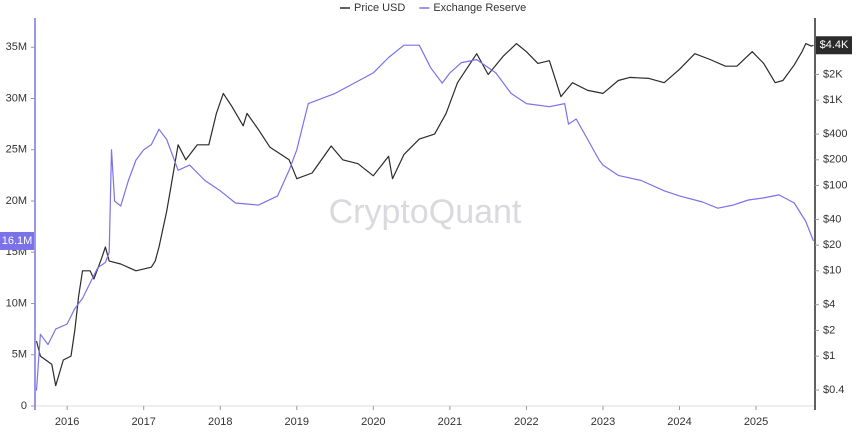 The image size is (860, 436). What do you see at coordinates (143, 422) in the screenshot?
I see `x-tick-label: 2017` at bounding box center [143, 422].